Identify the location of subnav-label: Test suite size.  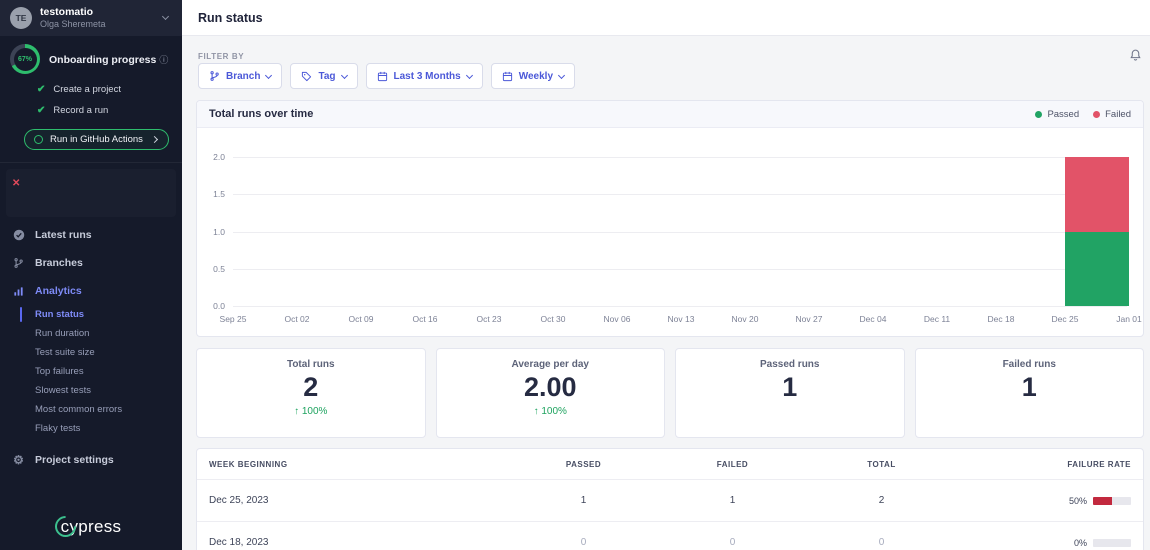
(65, 352).